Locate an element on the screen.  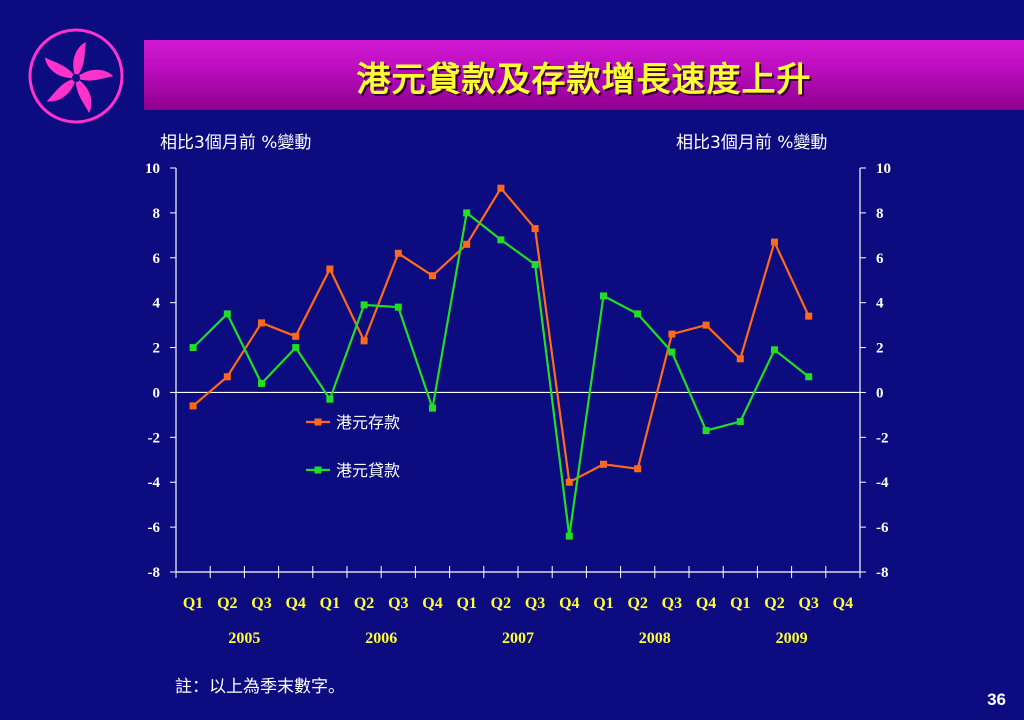
y-tick-label-left: 10 is located at coordinates (152, 169).